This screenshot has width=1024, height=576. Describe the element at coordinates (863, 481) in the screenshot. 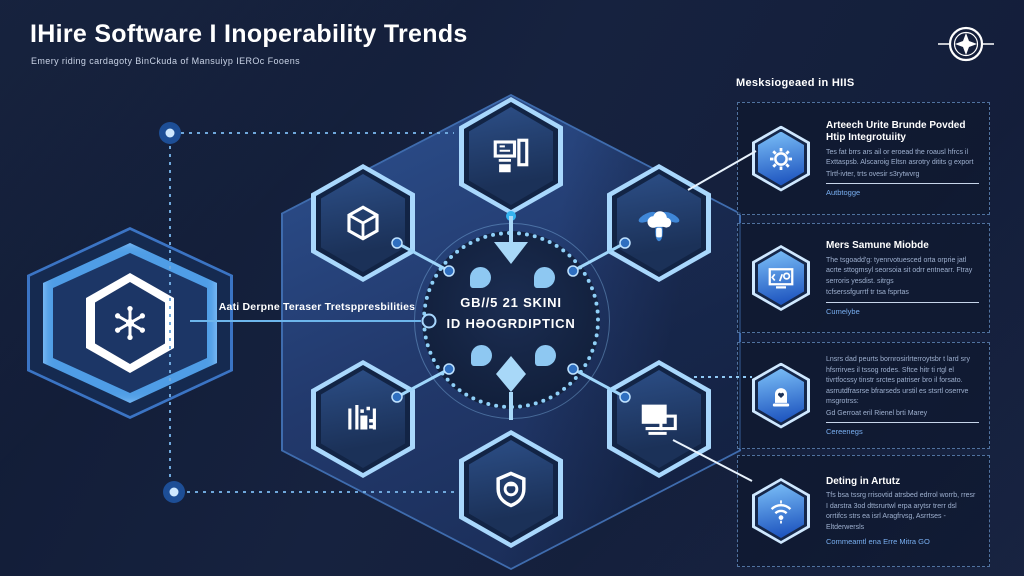

I see `card-title: Deting in Artutz` at that location.